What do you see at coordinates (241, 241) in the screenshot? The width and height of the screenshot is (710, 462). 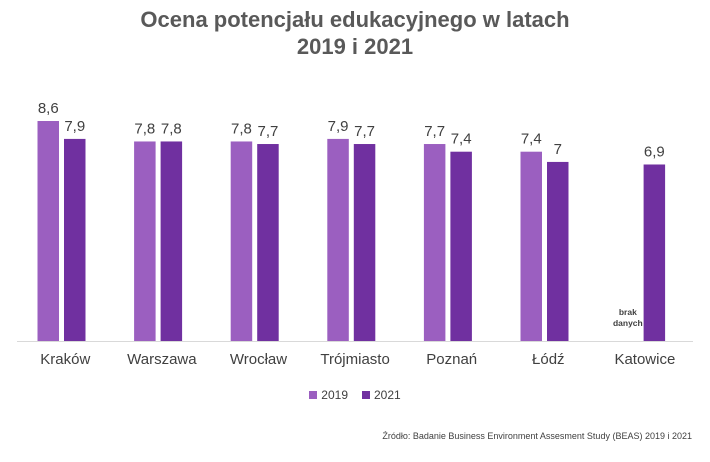 I see `bar-wroclaw-2019` at bounding box center [241, 241].